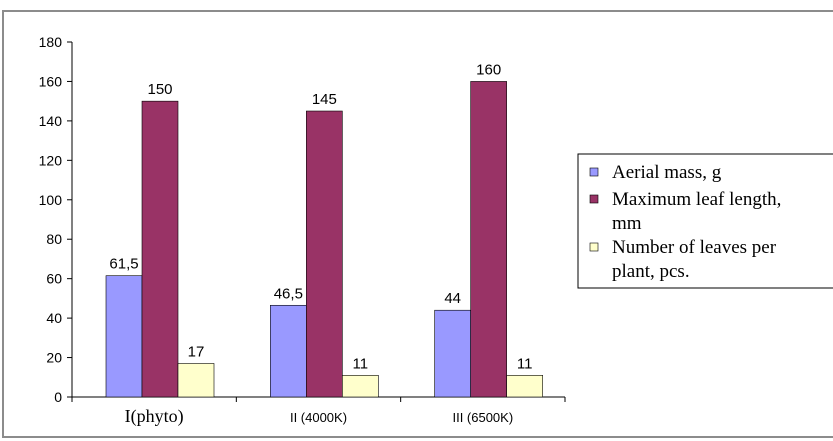 The width and height of the screenshot is (833, 441). Describe the element at coordinates (51, 121) in the screenshot. I see `y-tick-label: 140` at that location.